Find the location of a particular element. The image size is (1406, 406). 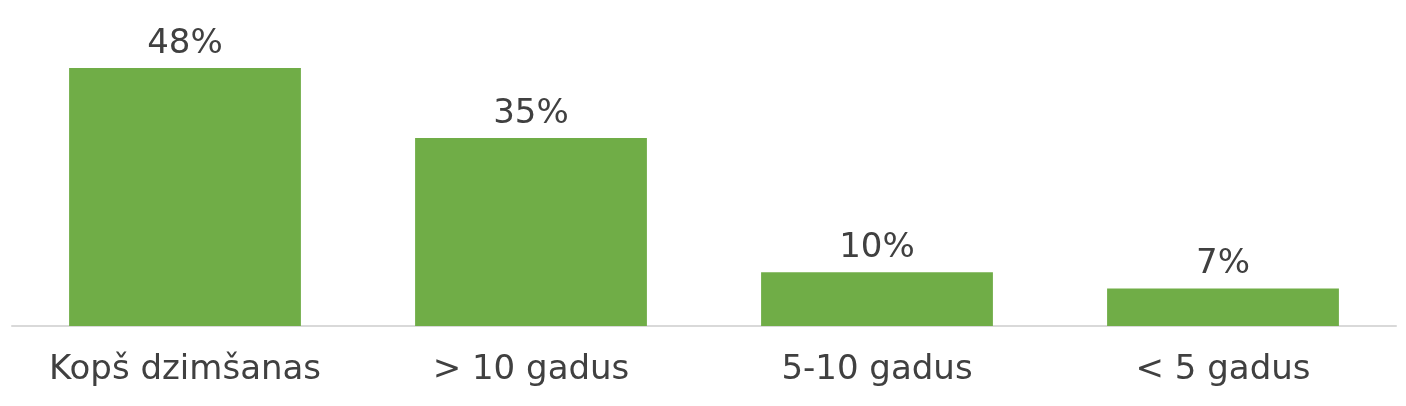

data-label: 35% is located at coordinates (531, 110).